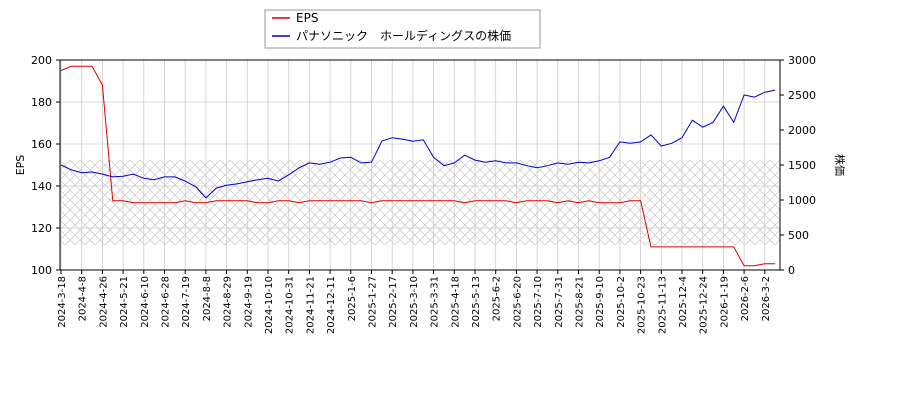 The width and height of the screenshot is (900, 404). What do you see at coordinates (41, 186) in the screenshot?
I see `y-tick-label: 140` at bounding box center [41, 186].